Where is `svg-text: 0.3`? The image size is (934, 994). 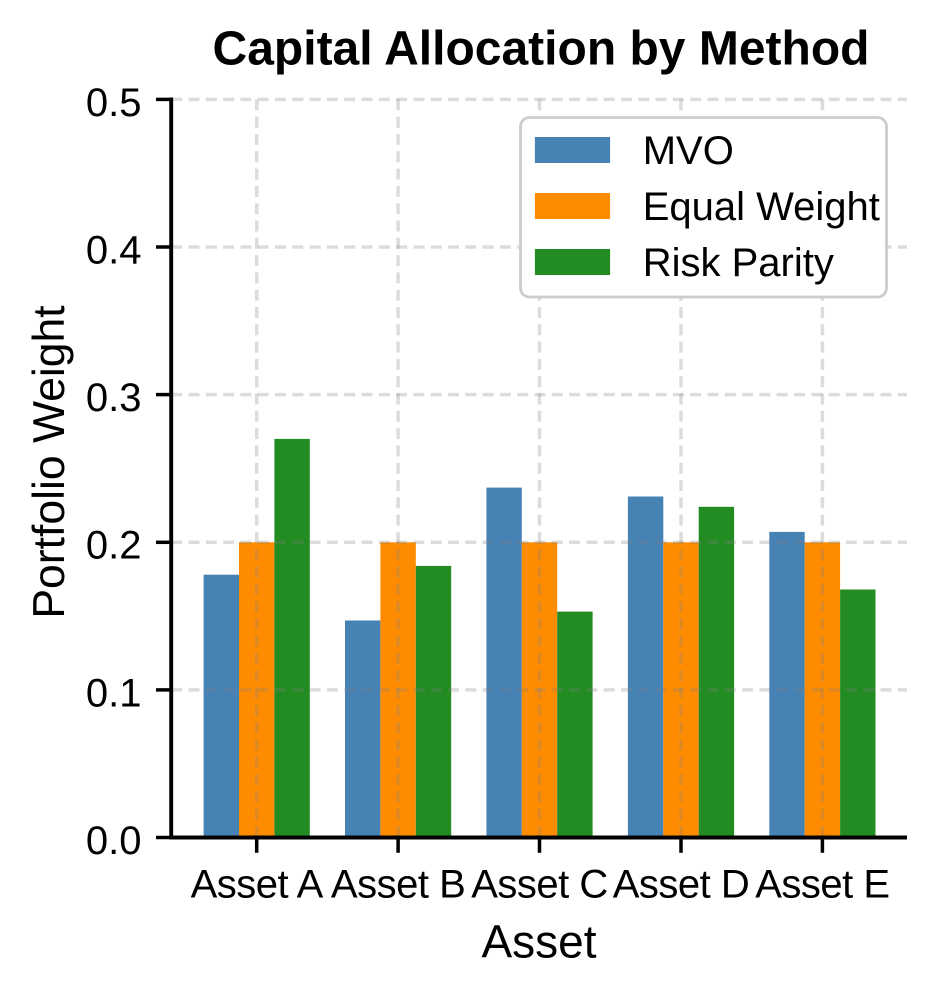
svg-text: 0.3 is located at coordinates (114, 398).